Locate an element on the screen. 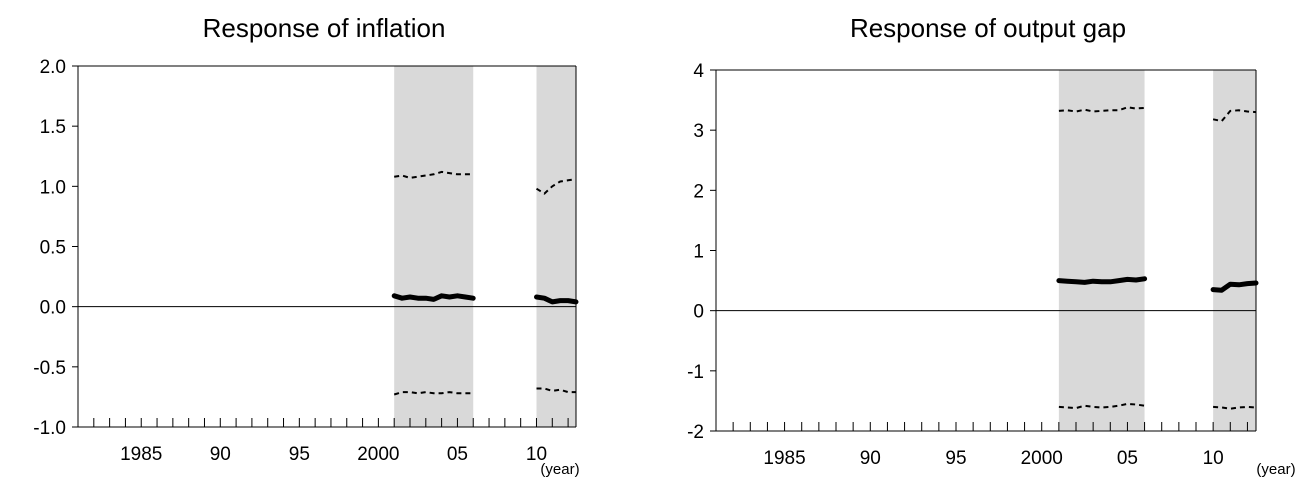  y-tick-label: -1 is located at coordinates (695, 372).